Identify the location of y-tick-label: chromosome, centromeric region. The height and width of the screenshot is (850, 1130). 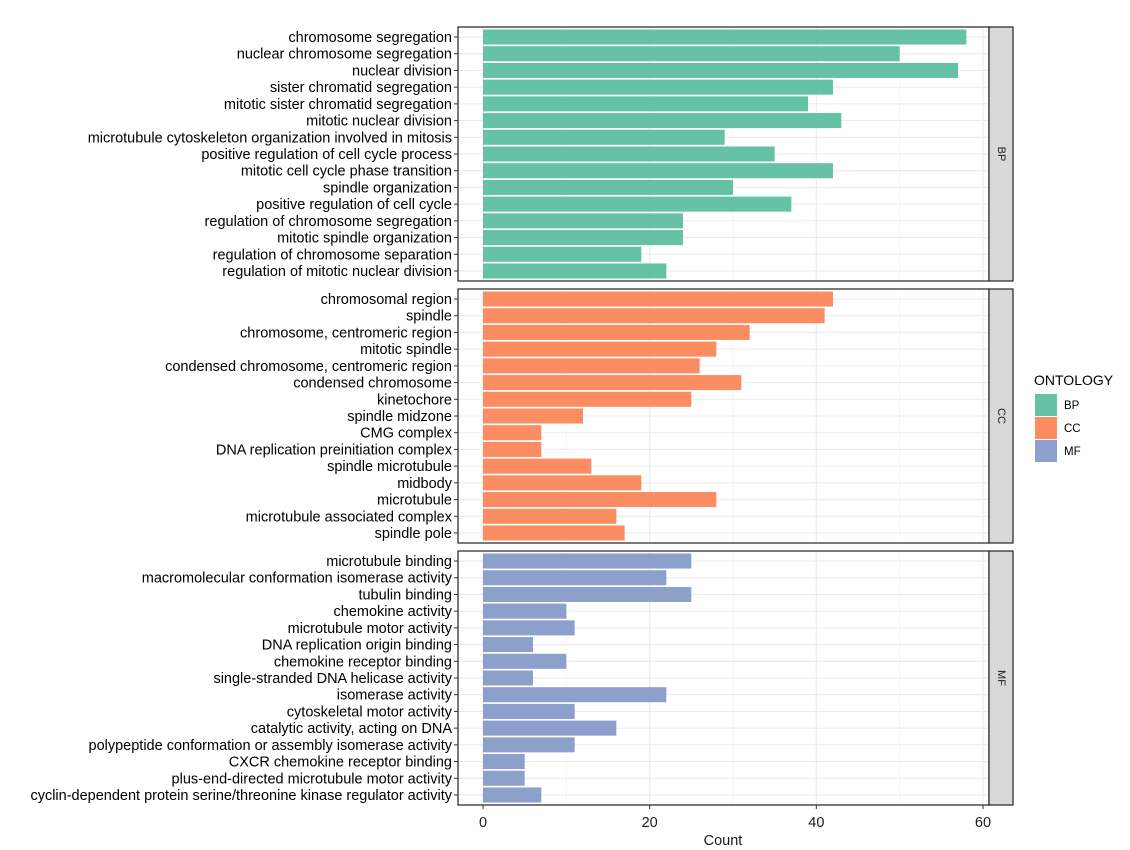
(346, 333).